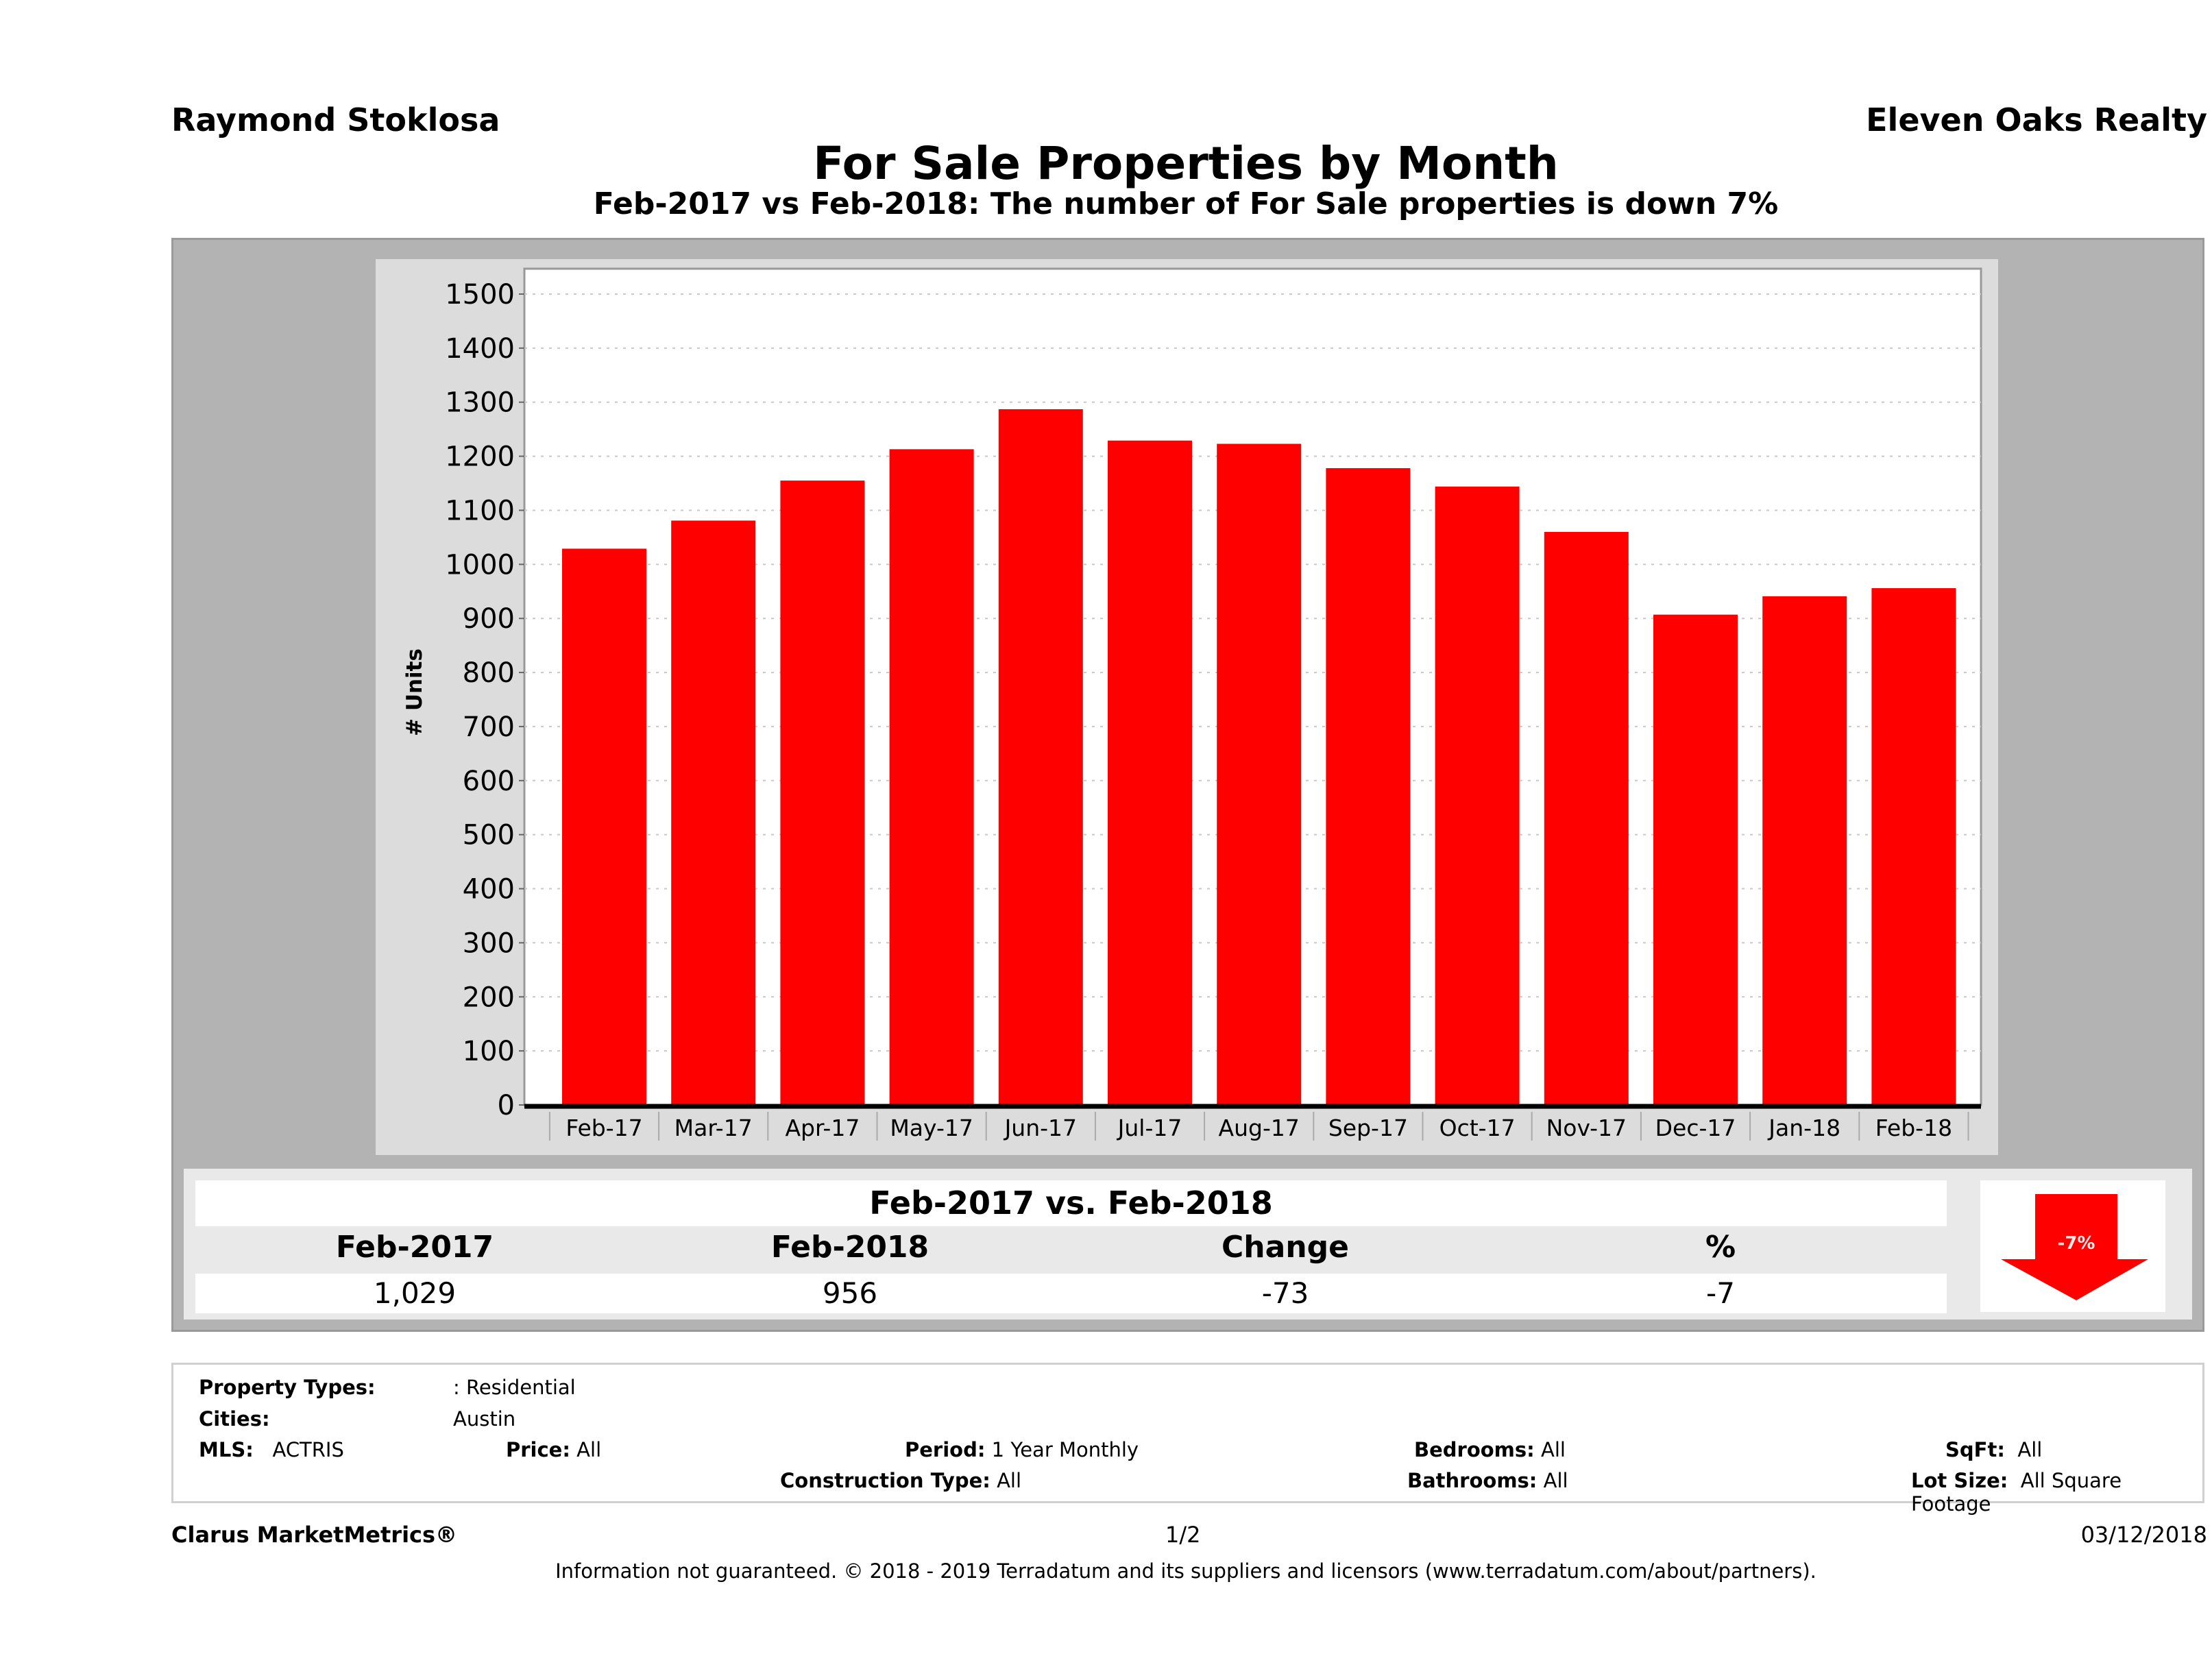 This screenshot has height=1678, width=2212. I want to click on filter-label: Property Types:, so click(288, 1387).